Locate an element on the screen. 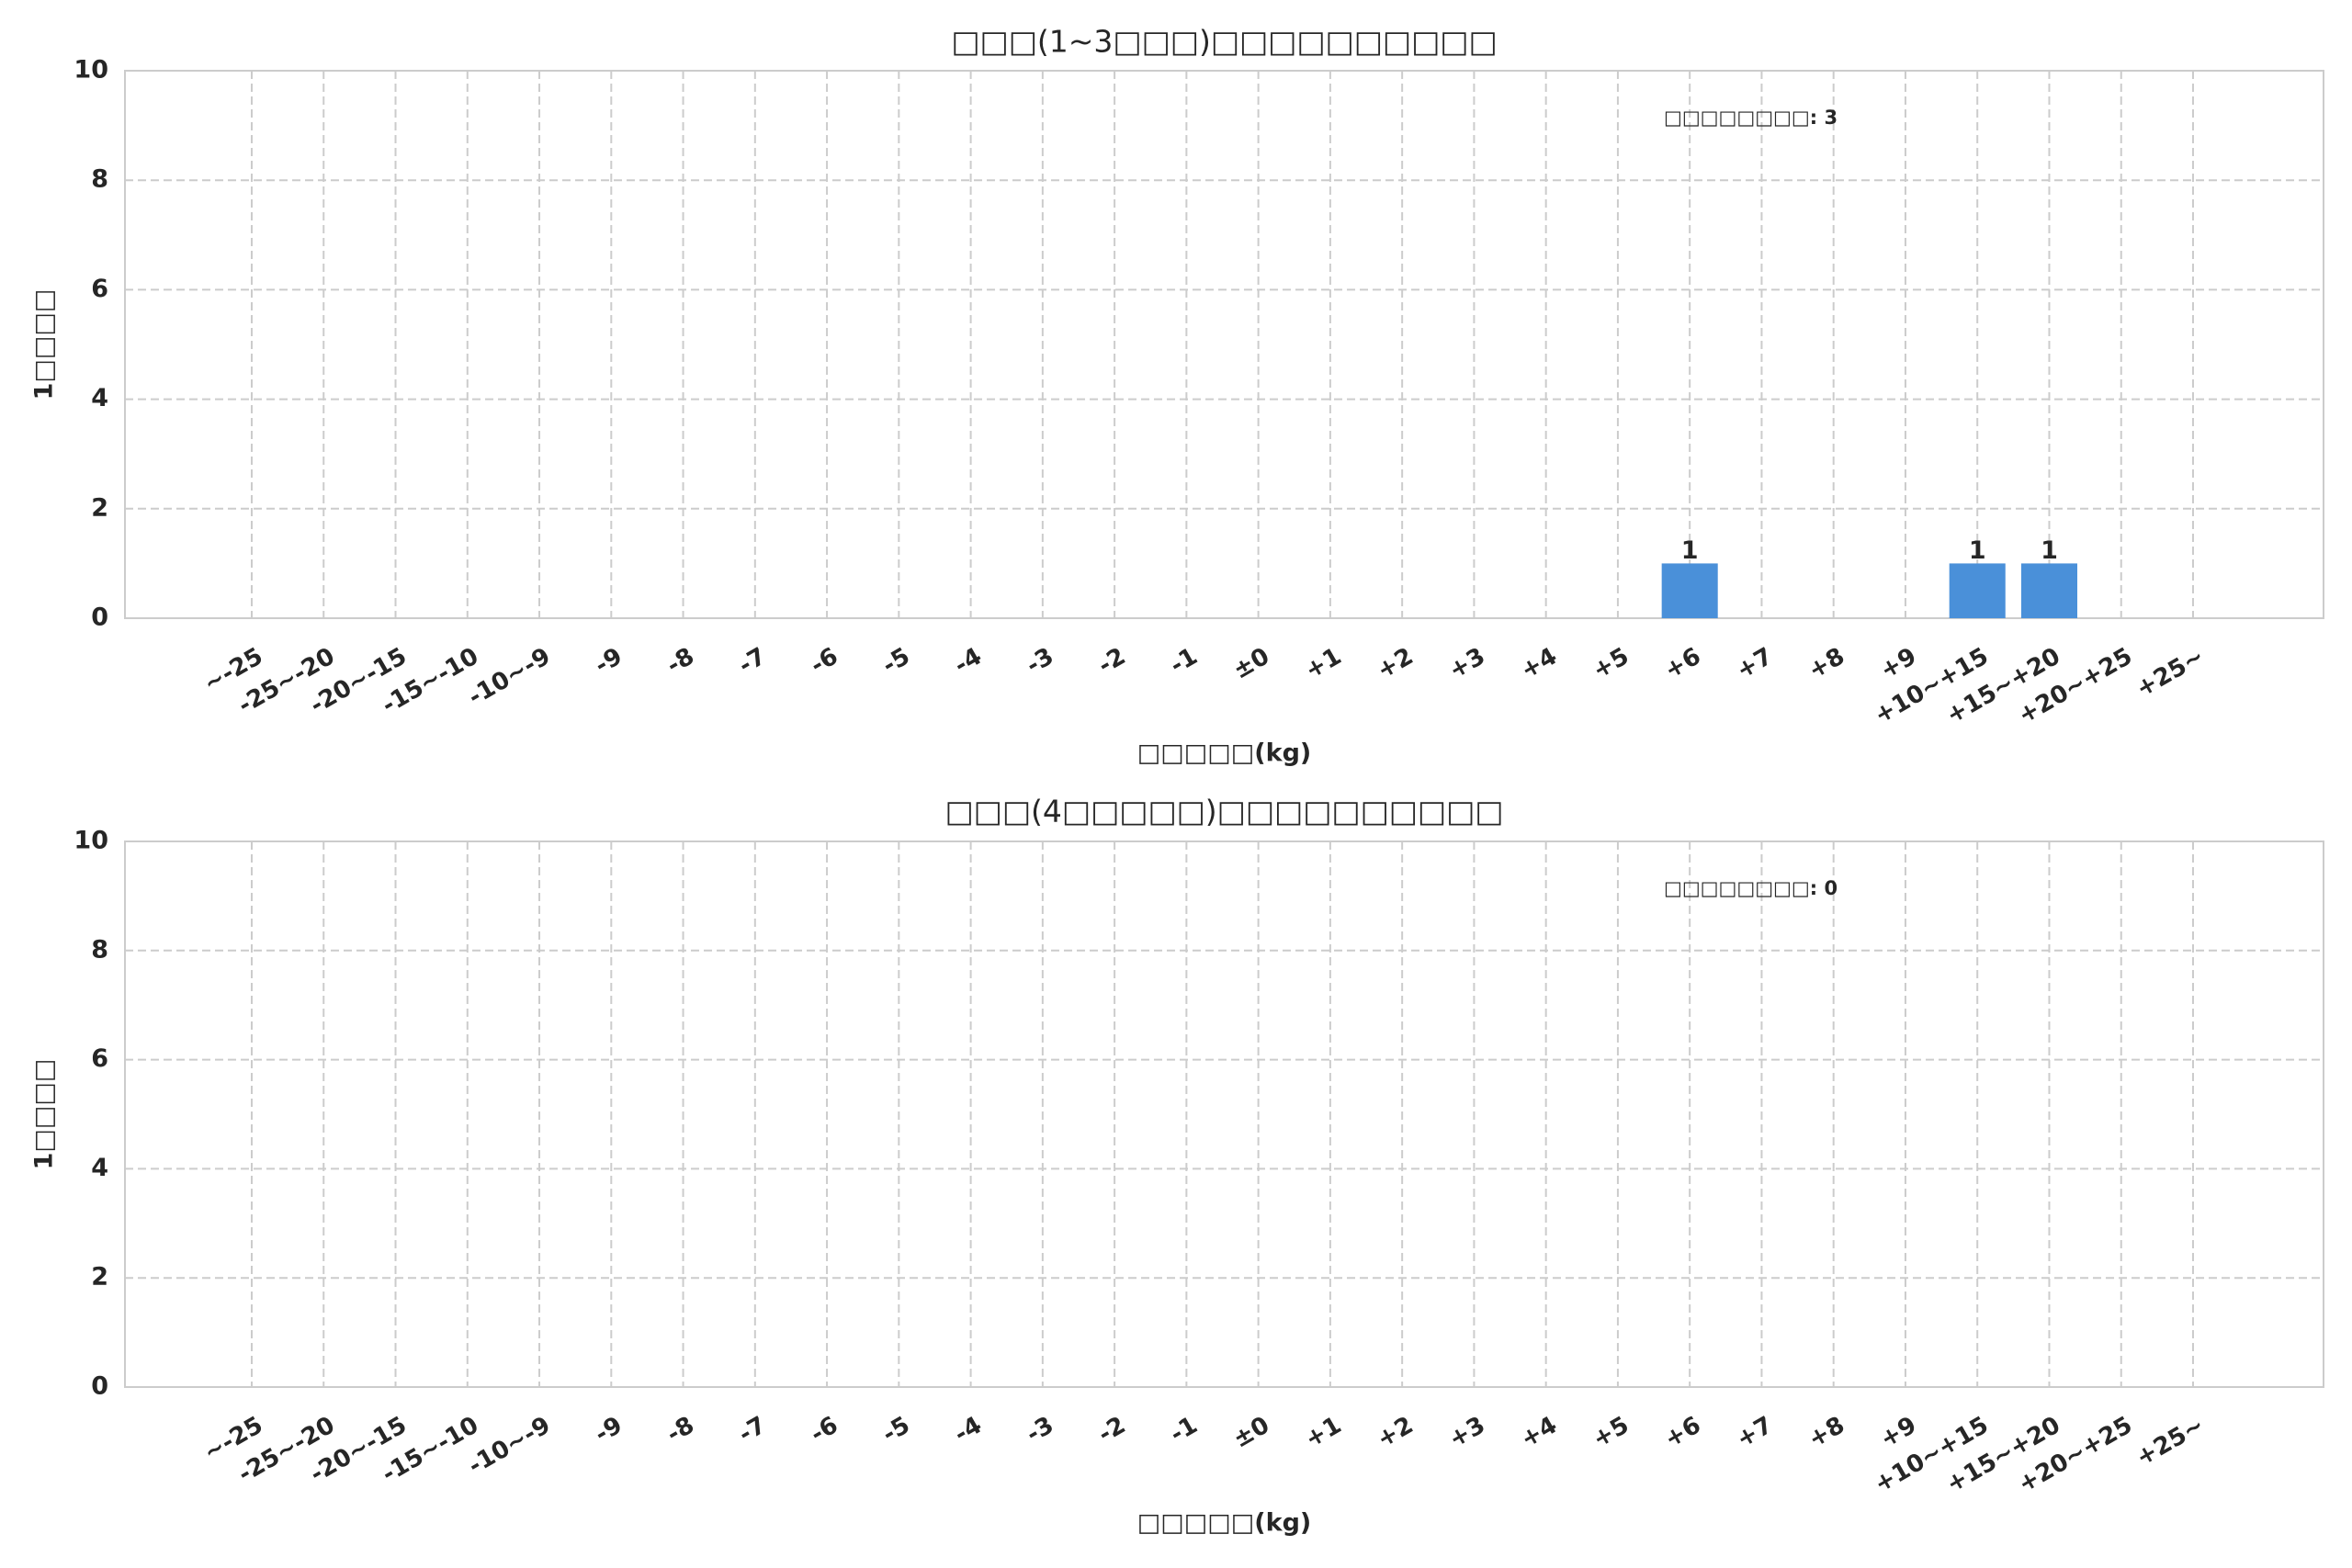  chart-title: □□□(4□□□□□)□□□□□□□□□□ is located at coordinates (1224, 812).